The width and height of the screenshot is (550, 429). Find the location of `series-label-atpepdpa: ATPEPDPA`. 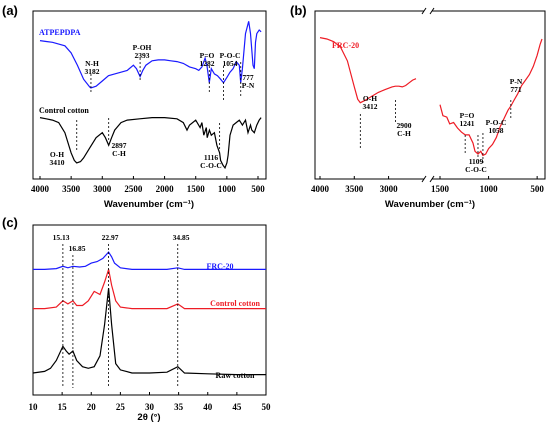

series-label-atpepdpa: ATPEPDPA is located at coordinates (60, 32).